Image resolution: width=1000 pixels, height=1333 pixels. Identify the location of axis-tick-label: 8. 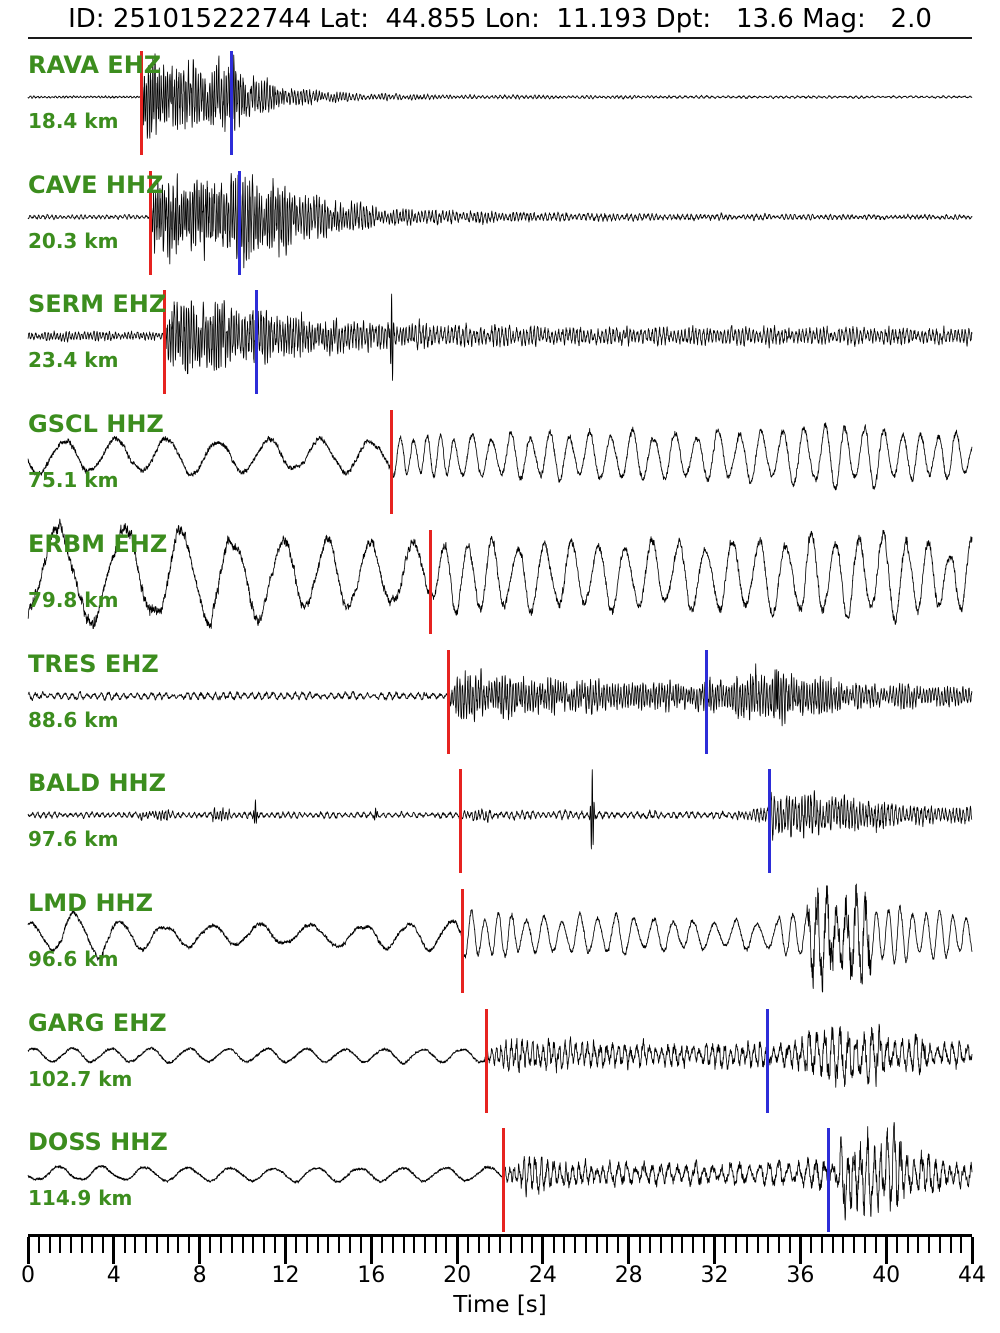
(199, 1275).